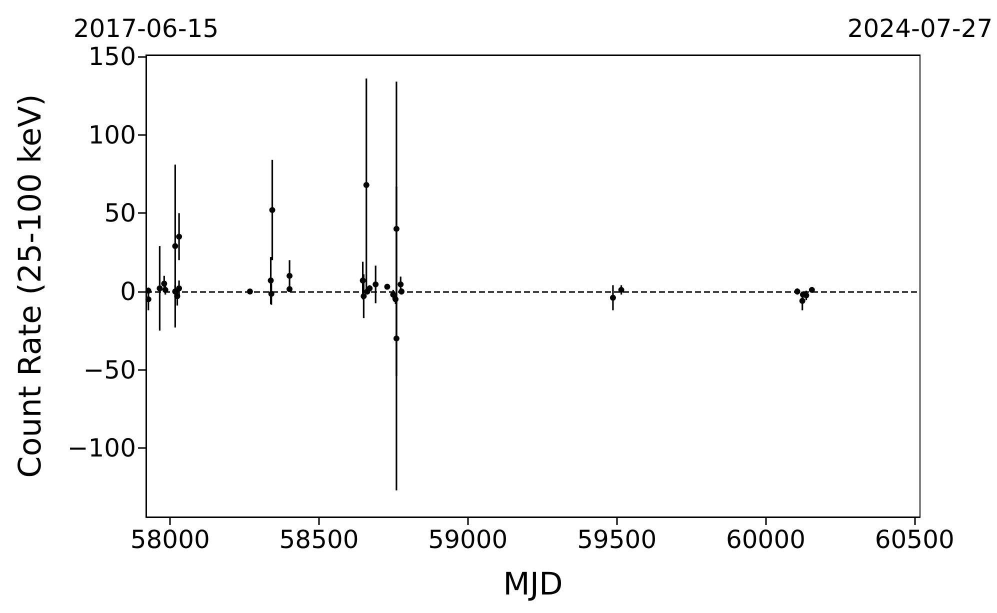  I want to click on x2-tick-label: 2017-06-15, so click(146, 28).